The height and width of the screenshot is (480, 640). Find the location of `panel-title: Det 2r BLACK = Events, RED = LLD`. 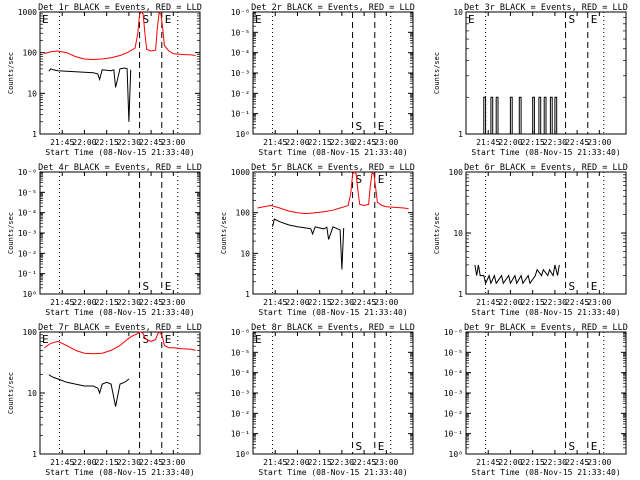

panel-title: Det 2r BLACK = Events, RED = LLD is located at coordinates (333, 8).